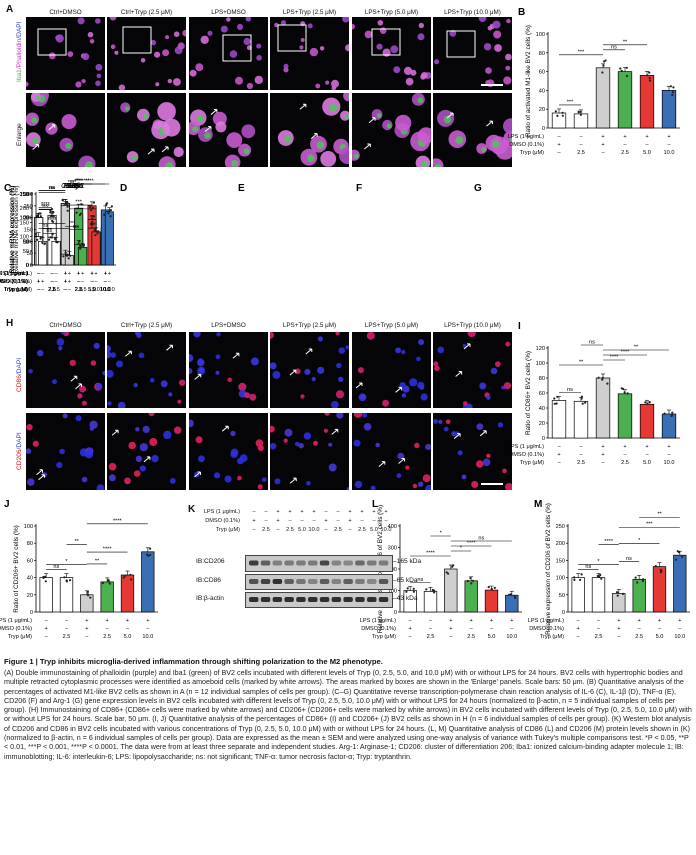 The height and width of the screenshot is (855, 696). I want to click on enlarge-box, so click(292, 38).